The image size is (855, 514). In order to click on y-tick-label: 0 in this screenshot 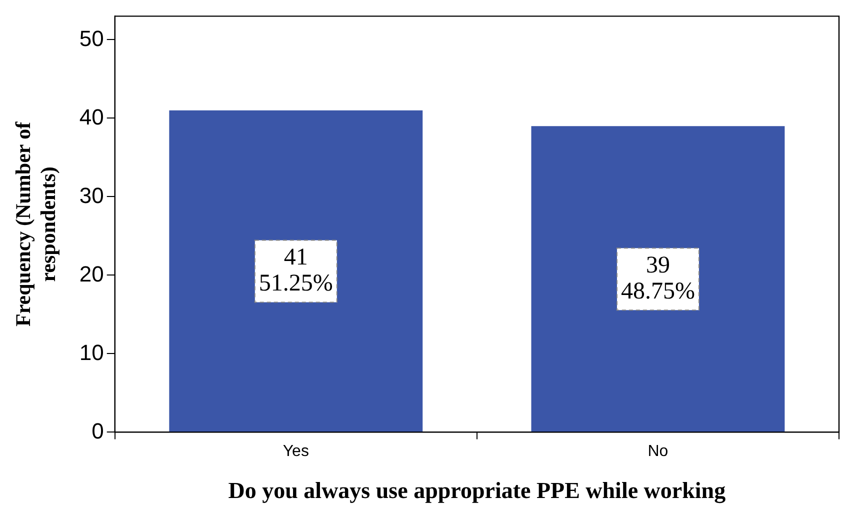, I will do `click(98, 431)`.